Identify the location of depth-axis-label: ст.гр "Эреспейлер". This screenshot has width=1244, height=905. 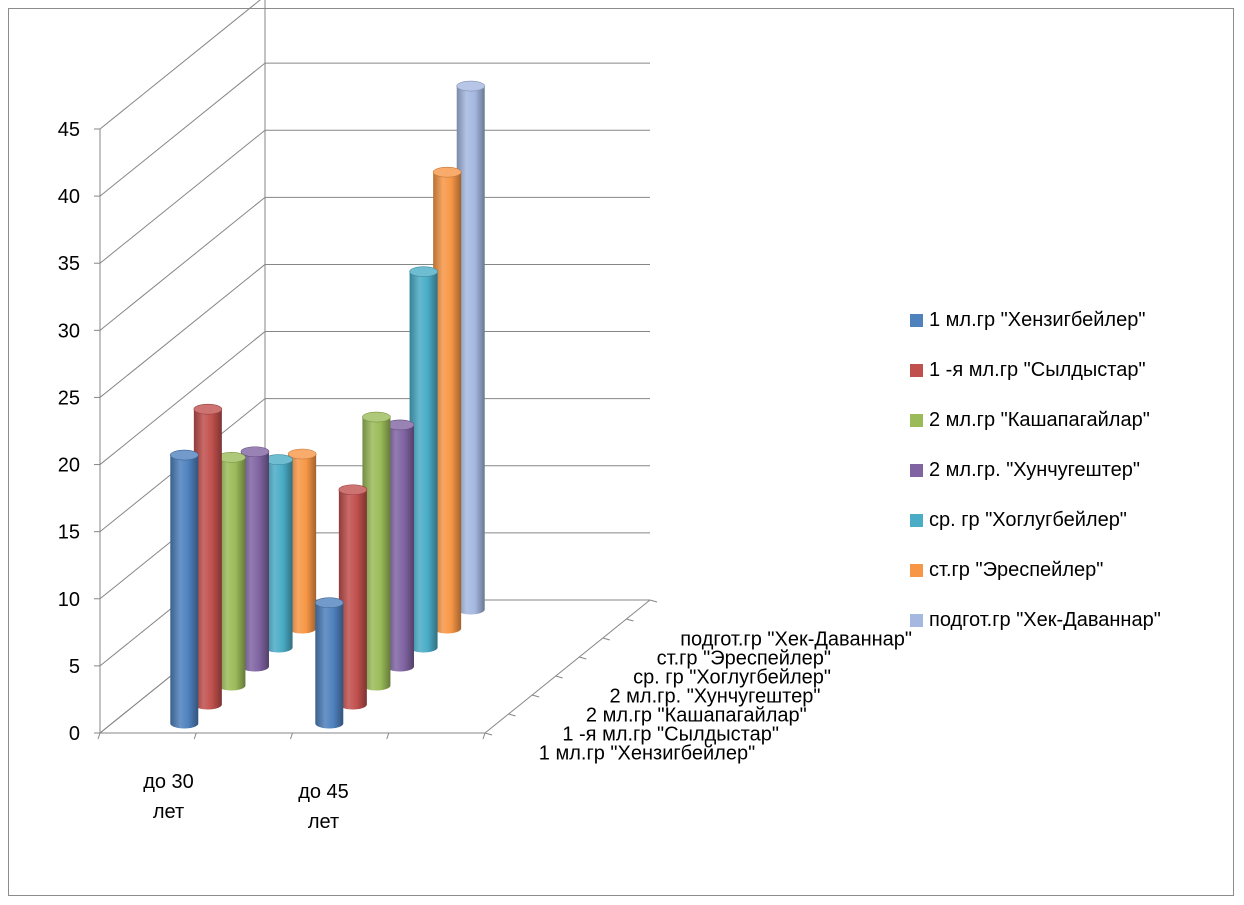
(744, 659).